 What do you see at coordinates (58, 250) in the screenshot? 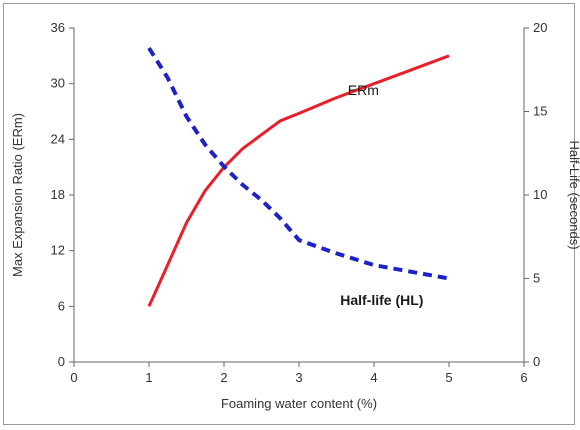
I see `y-left-tick-label: 12` at bounding box center [58, 250].